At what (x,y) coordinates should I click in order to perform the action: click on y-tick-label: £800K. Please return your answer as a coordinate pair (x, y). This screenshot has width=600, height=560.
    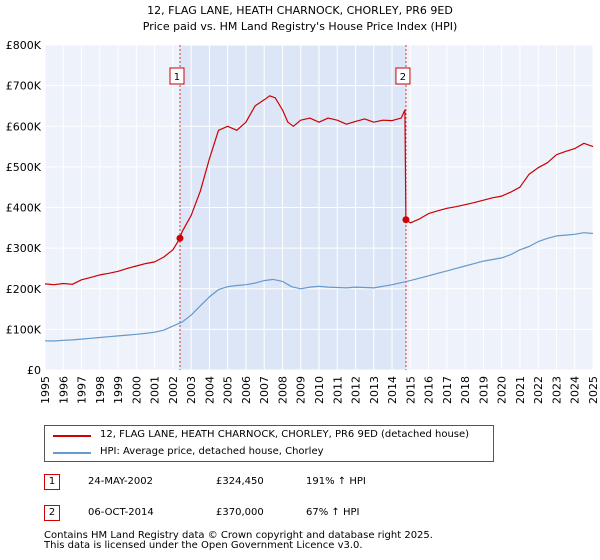
    Looking at the image, I should click on (24, 45).